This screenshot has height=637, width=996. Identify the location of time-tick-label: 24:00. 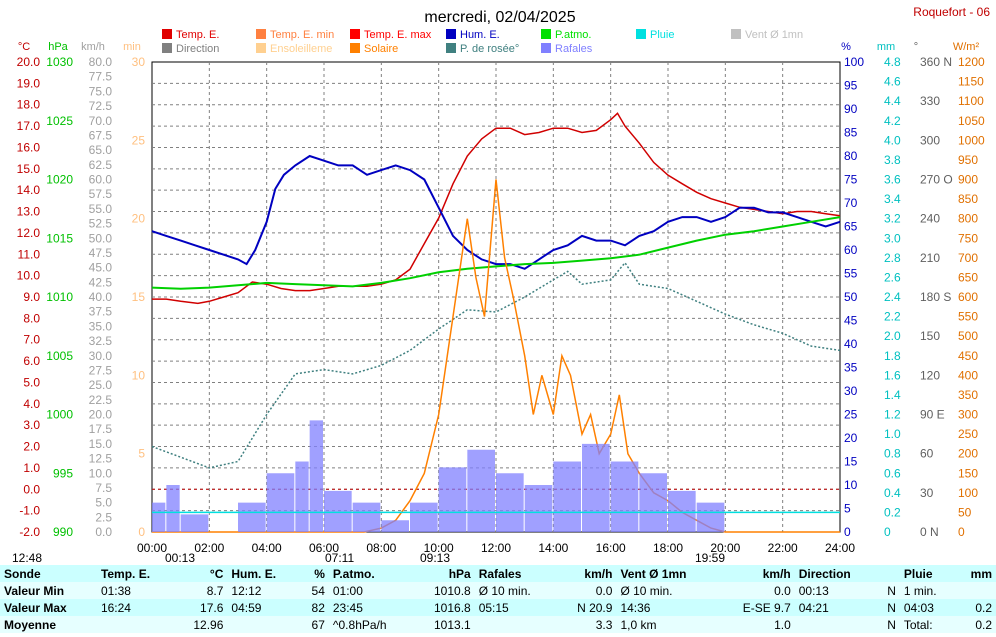
(840, 548).